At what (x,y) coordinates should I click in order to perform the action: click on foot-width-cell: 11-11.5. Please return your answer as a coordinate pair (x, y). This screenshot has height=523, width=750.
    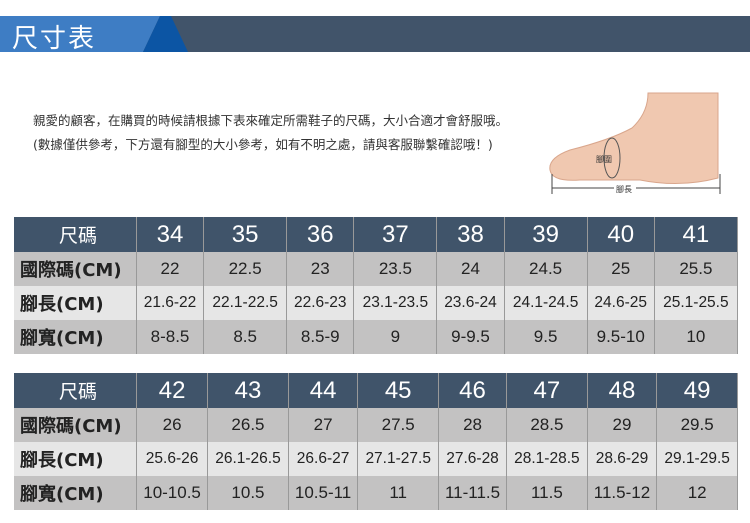
    Looking at the image, I should click on (473, 493).